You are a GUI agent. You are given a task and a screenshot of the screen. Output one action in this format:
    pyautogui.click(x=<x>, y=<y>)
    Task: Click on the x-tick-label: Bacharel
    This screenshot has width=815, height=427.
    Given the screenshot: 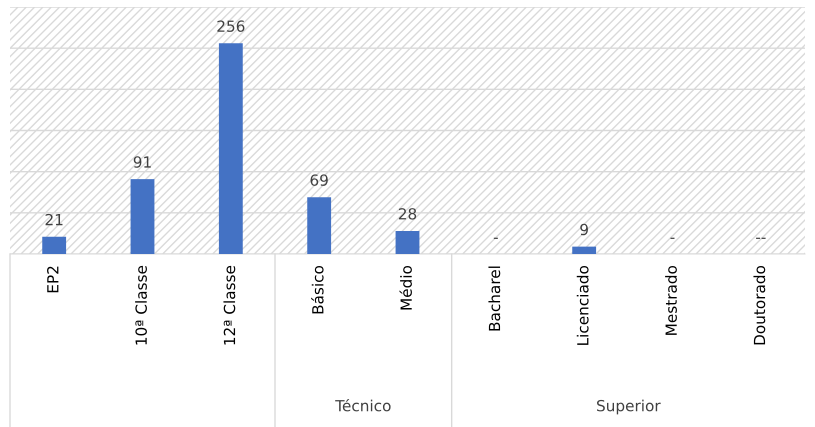 What is the action you would take?
    pyautogui.click(x=494, y=298)
    